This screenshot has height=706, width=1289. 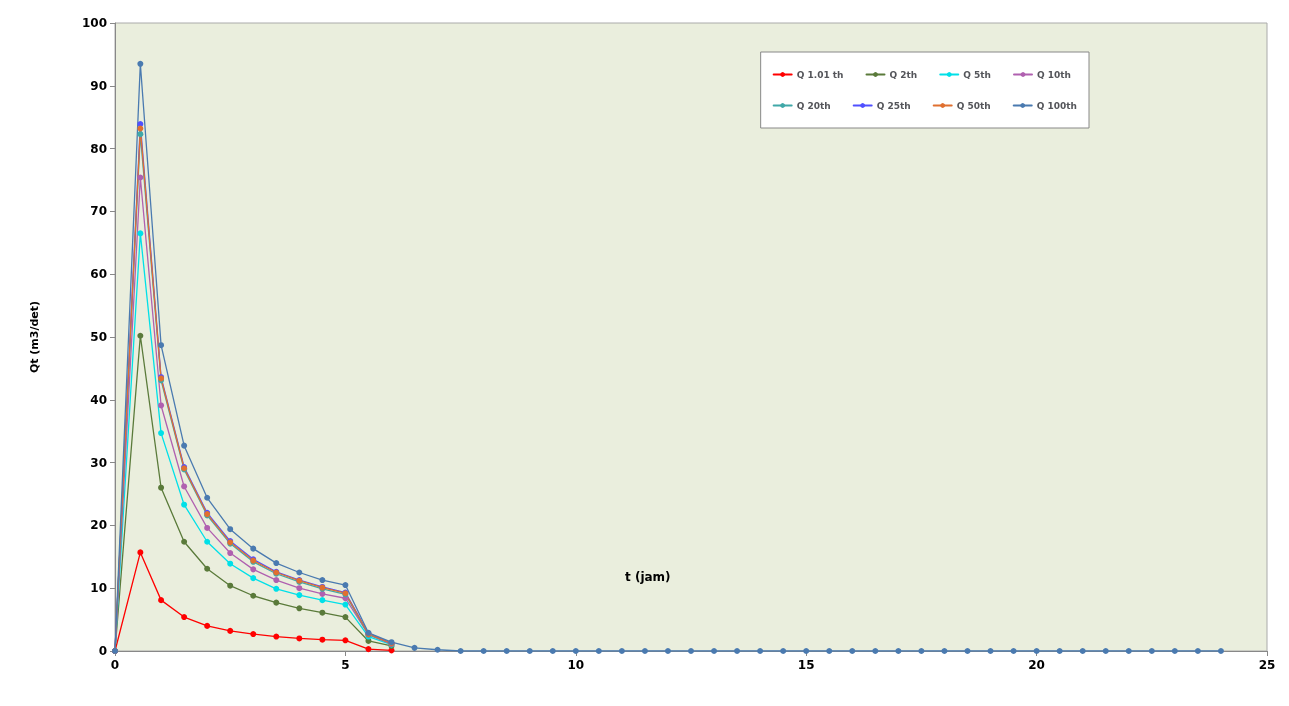 What do you see at coordinates (1054, 74) in the screenshot?
I see `legend-label: Q 10th` at bounding box center [1054, 74].